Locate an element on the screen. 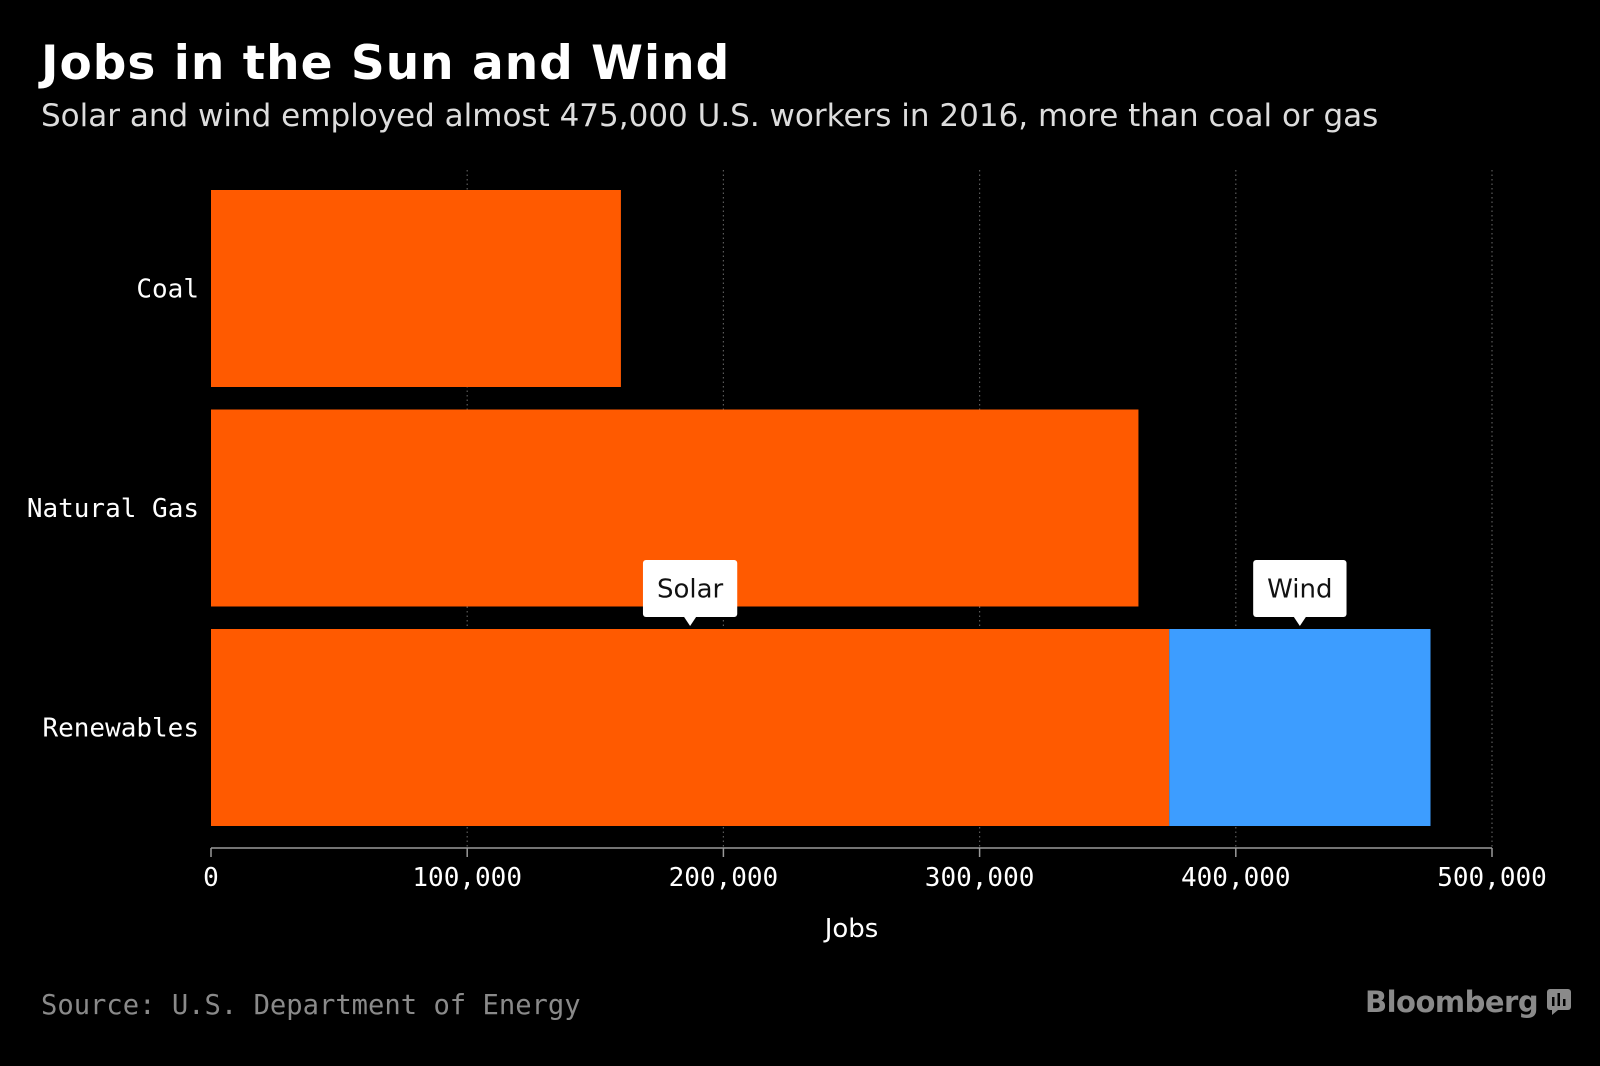  x-tick-label-2: 200,000 is located at coordinates (724, 878).